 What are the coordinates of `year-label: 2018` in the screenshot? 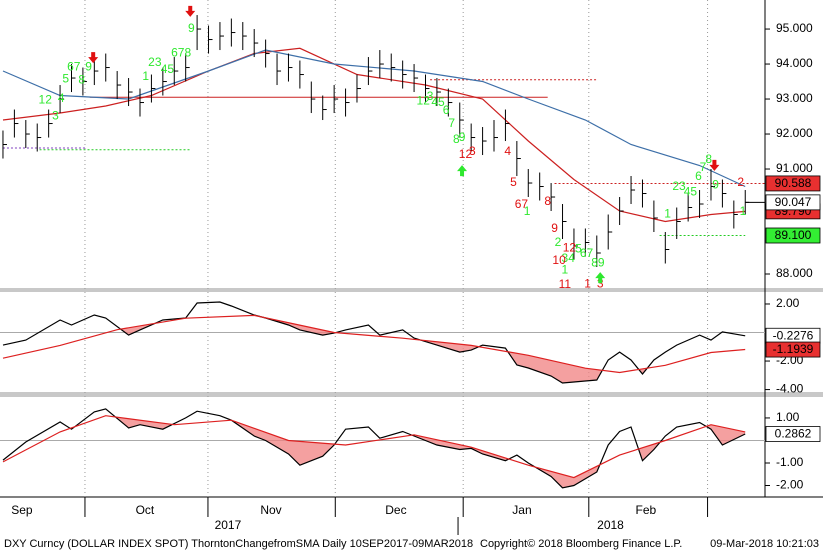 It's located at (610, 525).